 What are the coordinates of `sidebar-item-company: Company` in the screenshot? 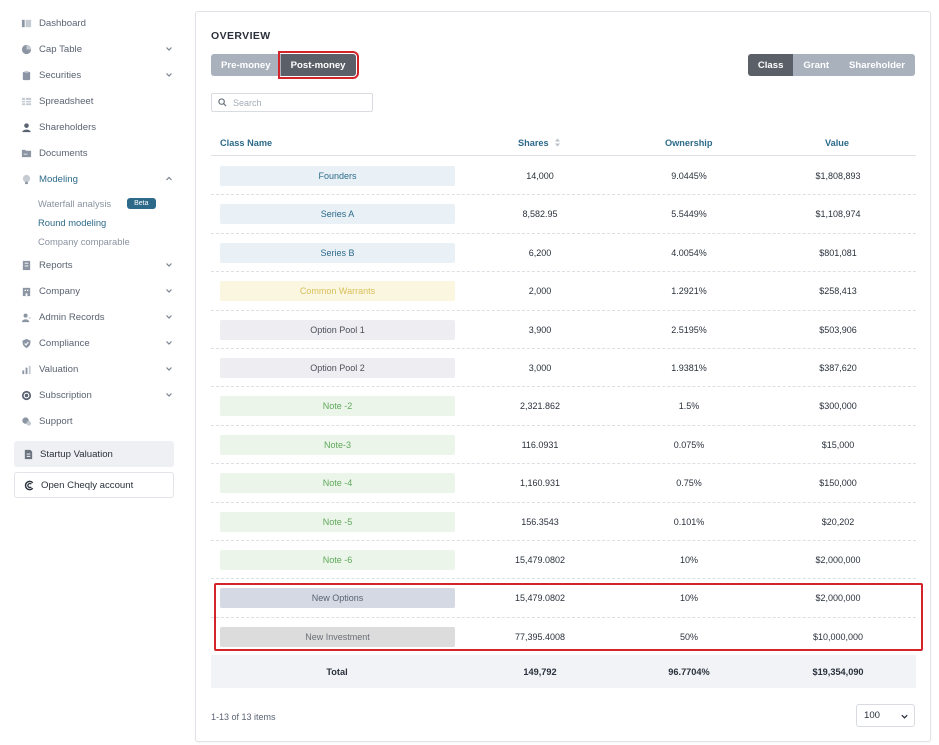 It's located at (98, 291).